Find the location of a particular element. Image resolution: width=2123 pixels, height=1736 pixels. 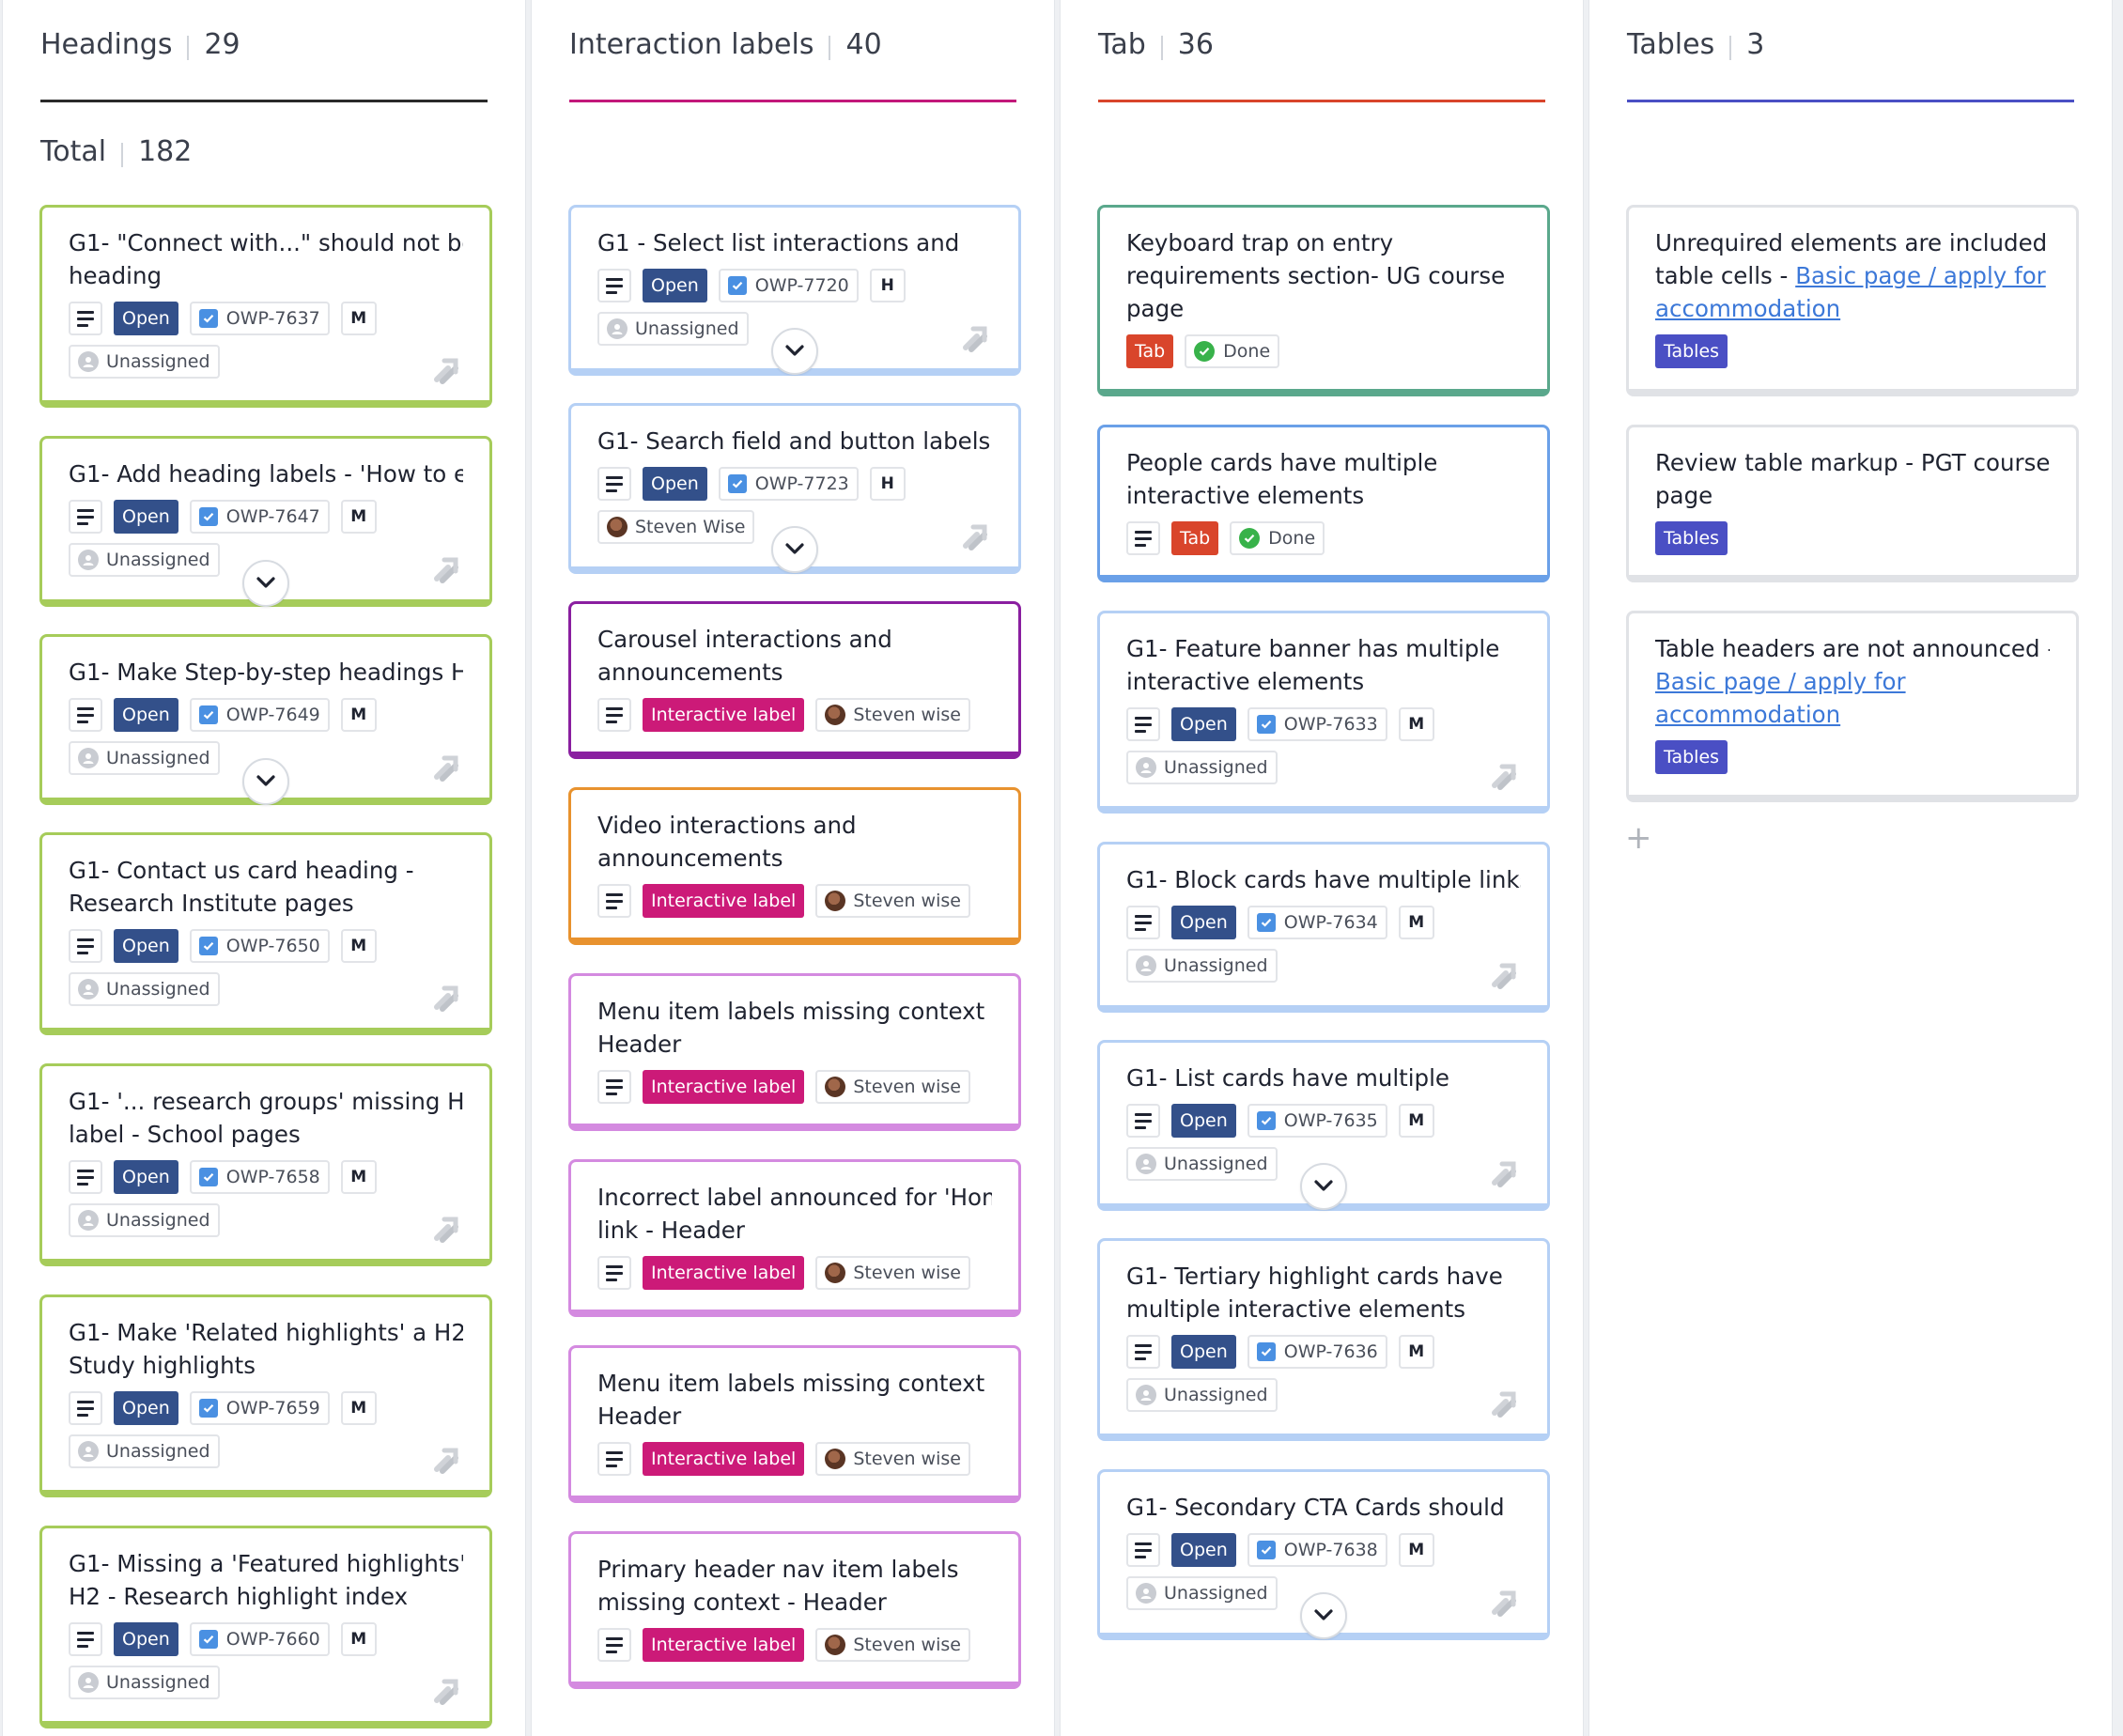

issue-key: OWP-7636 is located at coordinates (1317, 1352).